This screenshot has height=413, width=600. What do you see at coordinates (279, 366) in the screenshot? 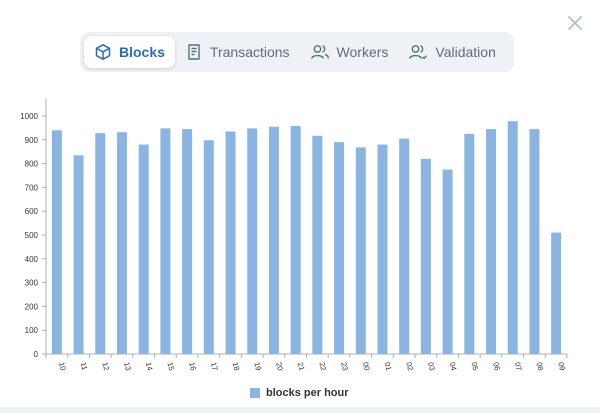
I see `x-tick-label: 20` at bounding box center [279, 366].